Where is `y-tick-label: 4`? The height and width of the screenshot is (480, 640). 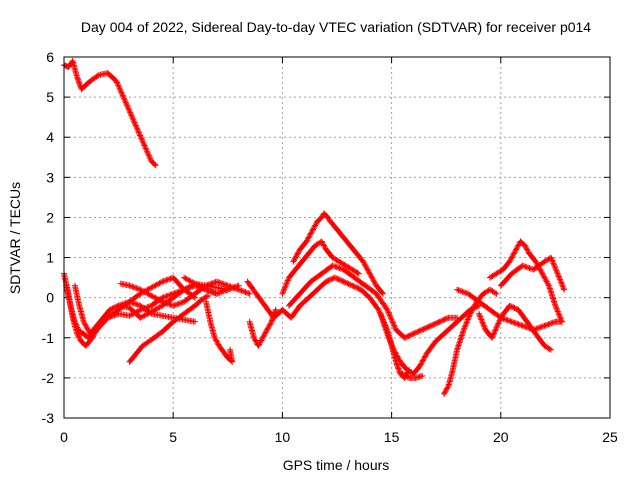
y-tick-label: 4 is located at coordinates (50, 137).